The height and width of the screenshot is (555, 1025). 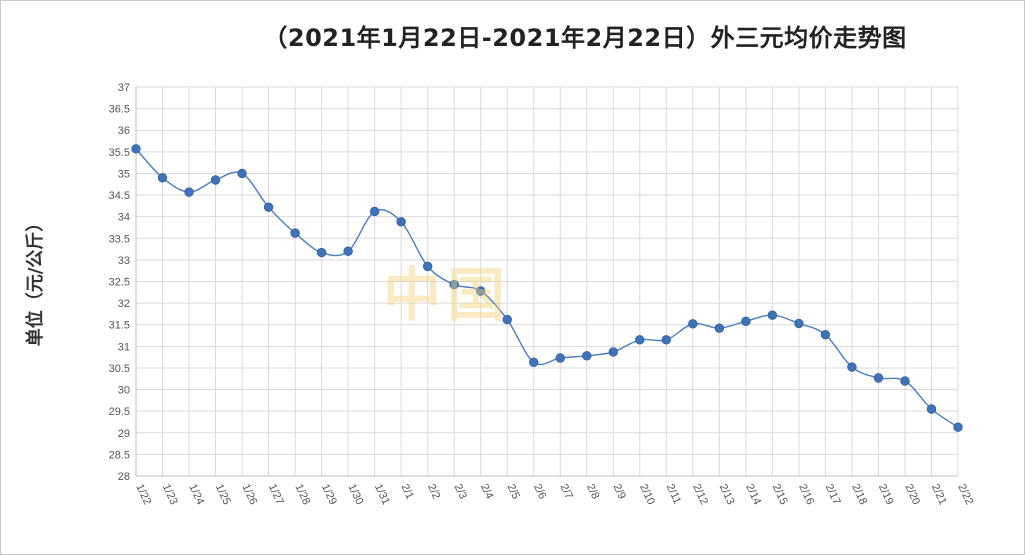 What do you see at coordinates (886, 494) in the screenshot?
I see `x-tick-label: 2/19` at bounding box center [886, 494].